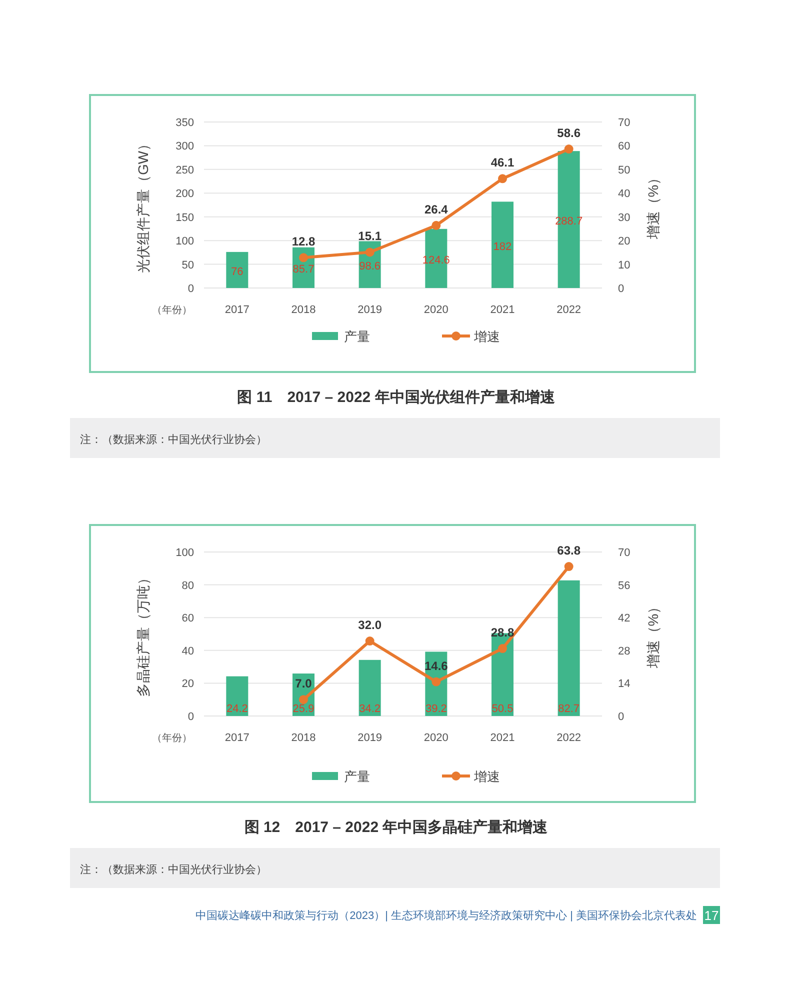 This screenshot has height=982, width=793. Describe the element at coordinates (396, 827) in the screenshot. I see `text: 图 12 2017 – 2022 年中国多晶硅产量和增速` at that location.